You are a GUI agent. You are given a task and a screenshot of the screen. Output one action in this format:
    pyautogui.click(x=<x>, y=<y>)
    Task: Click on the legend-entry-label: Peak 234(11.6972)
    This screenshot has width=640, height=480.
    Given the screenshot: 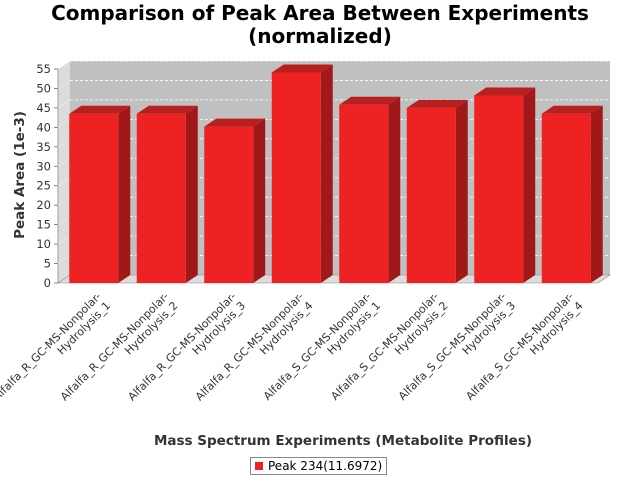 What is the action you would take?
    pyautogui.click(x=325, y=466)
    